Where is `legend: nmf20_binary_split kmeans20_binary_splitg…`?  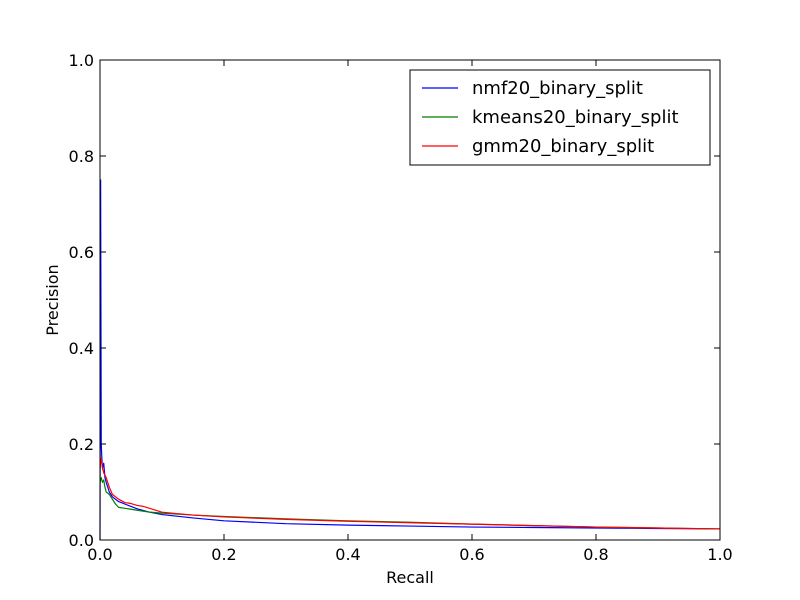 legend: nmf20_binary_split kmeans20_binary_splitg… is located at coordinates (560, 117).